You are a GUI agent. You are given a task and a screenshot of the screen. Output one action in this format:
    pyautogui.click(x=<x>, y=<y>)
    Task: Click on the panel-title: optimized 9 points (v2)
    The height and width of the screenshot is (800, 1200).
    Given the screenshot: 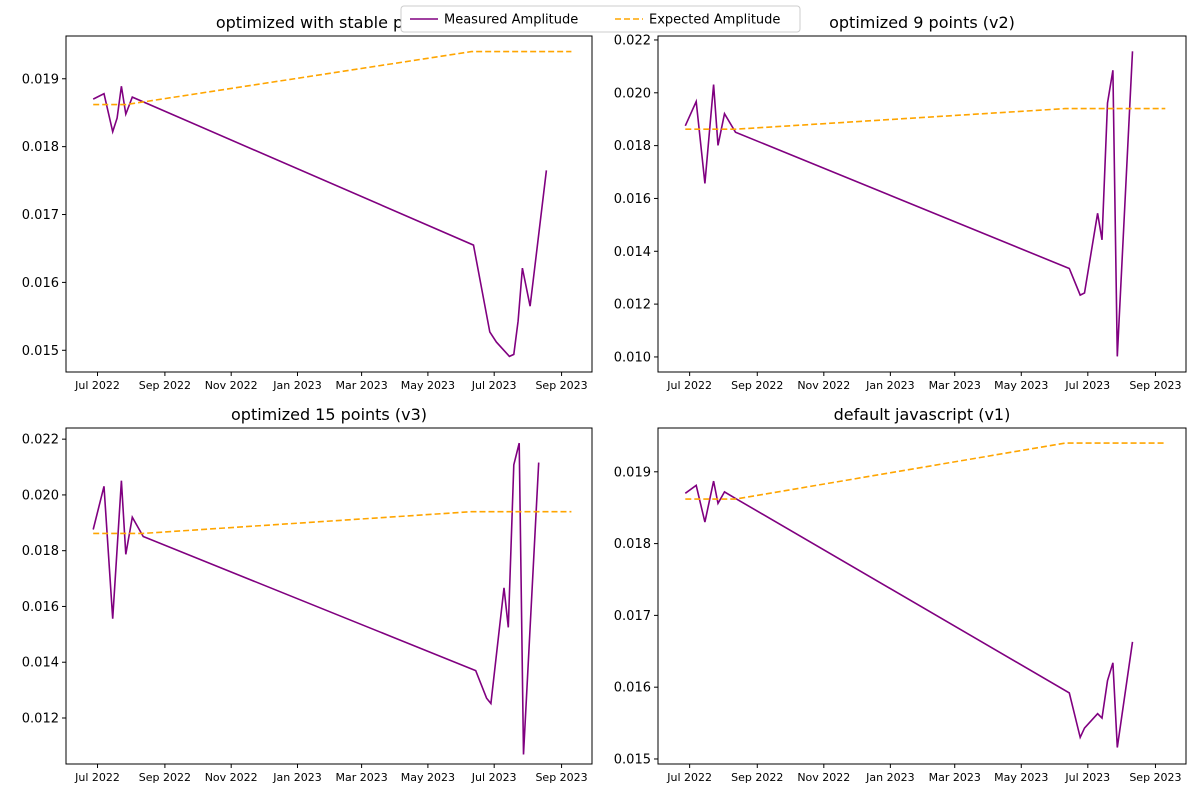 What is the action you would take?
    pyautogui.click(x=922, y=22)
    